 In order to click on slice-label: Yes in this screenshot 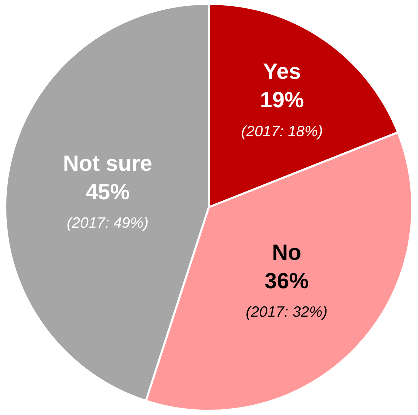, I will do `click(282, 71)`.